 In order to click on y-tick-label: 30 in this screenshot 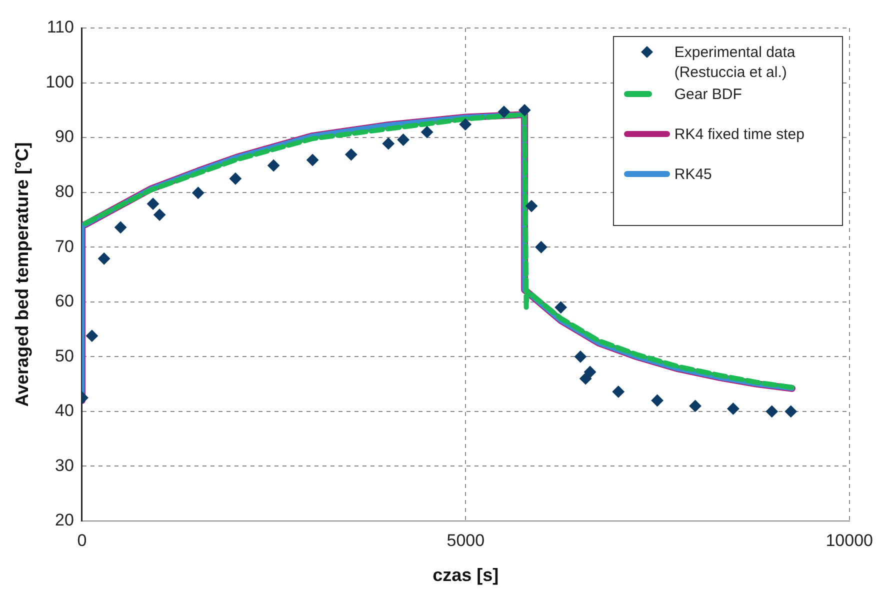, I will do `click(64, 465)`.